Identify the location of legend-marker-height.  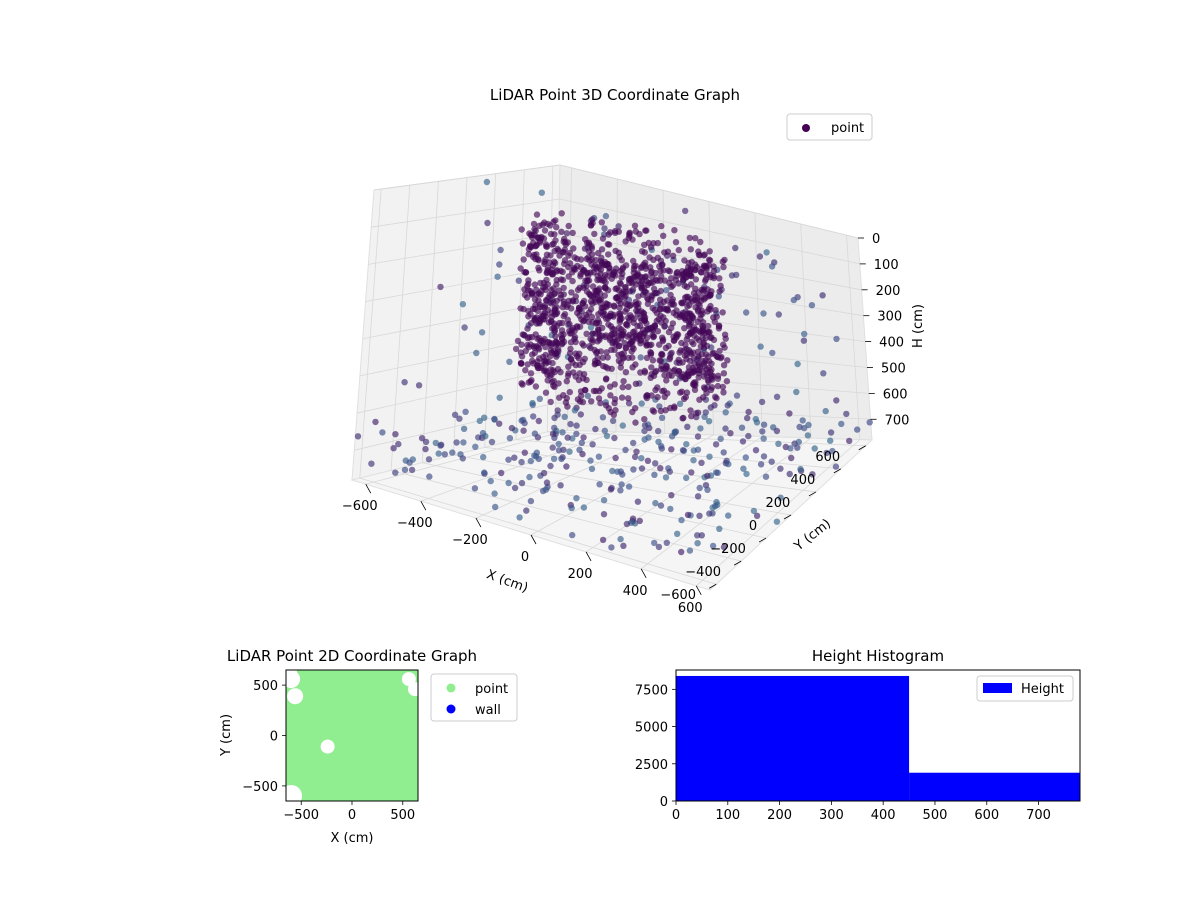
(997, 688).